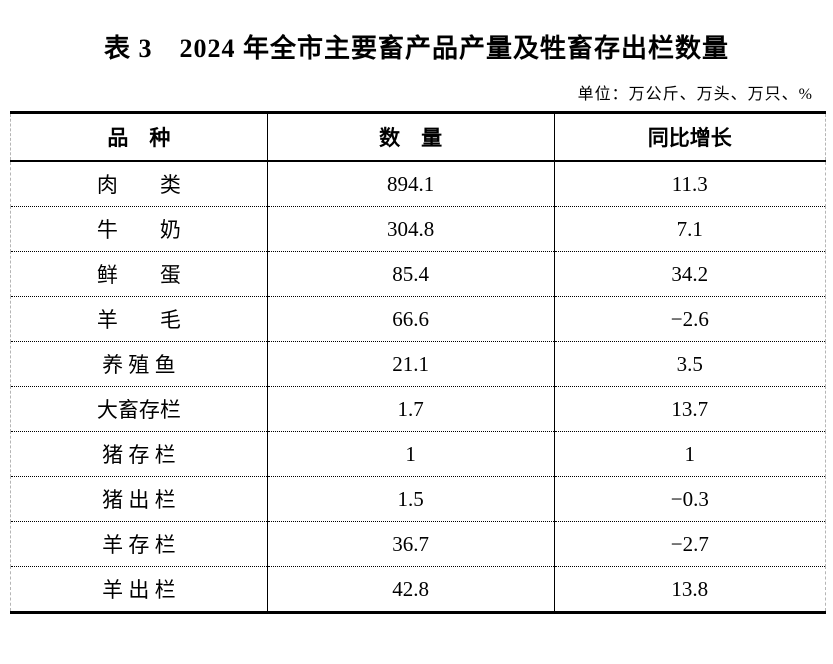 This screenshot has height=664, width=833. What do you see at coordinates (689, 499) in the screenshot?
I see `growth-cell: −0.3` at bounding box center [689, 499].